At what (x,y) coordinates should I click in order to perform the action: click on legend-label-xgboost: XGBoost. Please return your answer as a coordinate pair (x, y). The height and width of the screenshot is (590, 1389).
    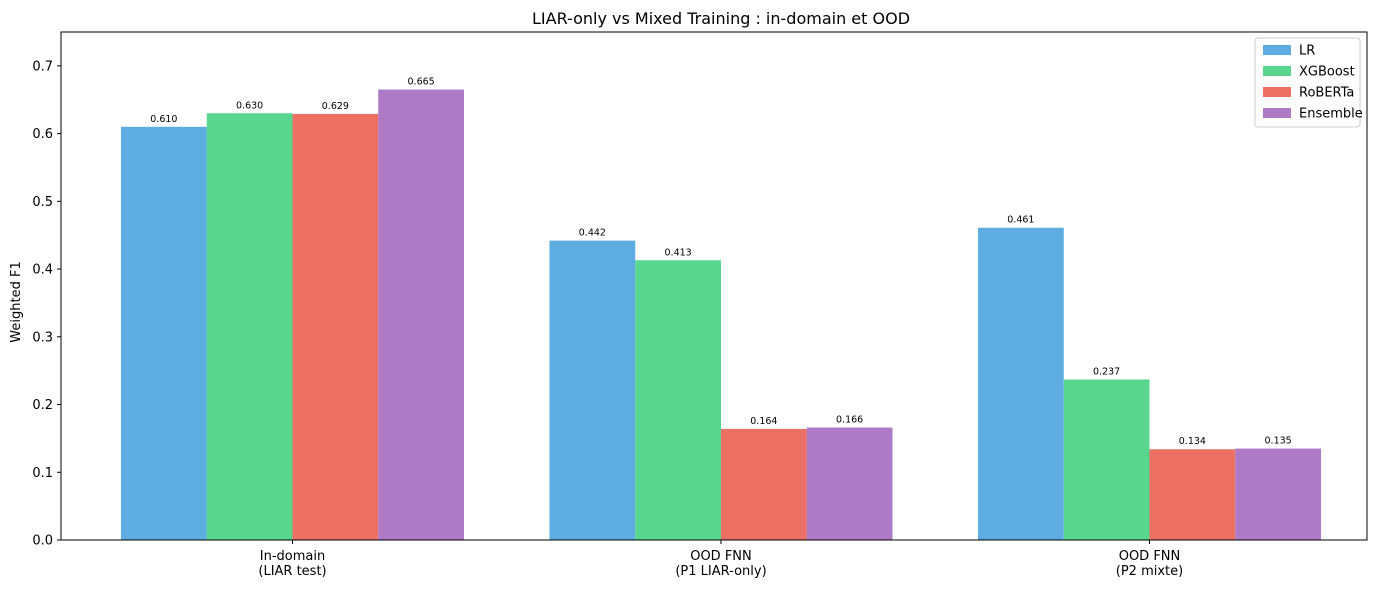
    Looking at the image, I should click on (1327, 72).